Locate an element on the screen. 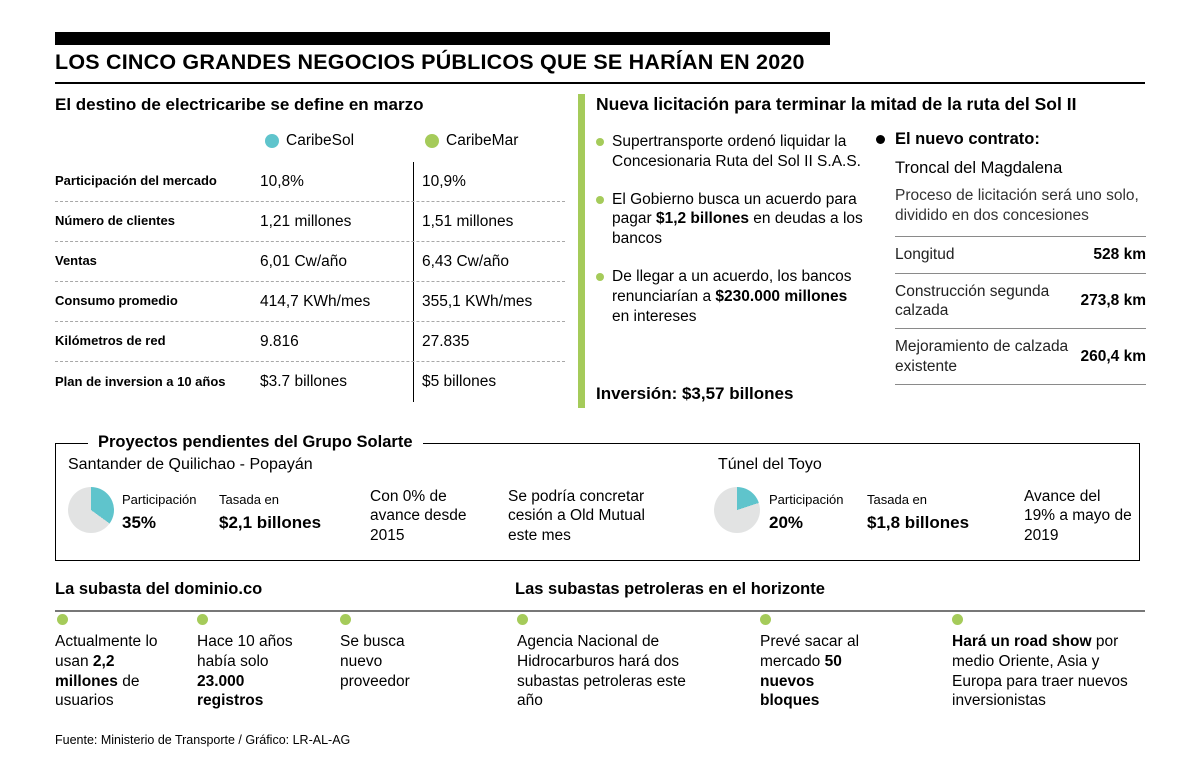 Image resolution: width=1200 pixels, height=776 pixels. caribesol-value: $3.7 billones is located at coordinates (304, 381).